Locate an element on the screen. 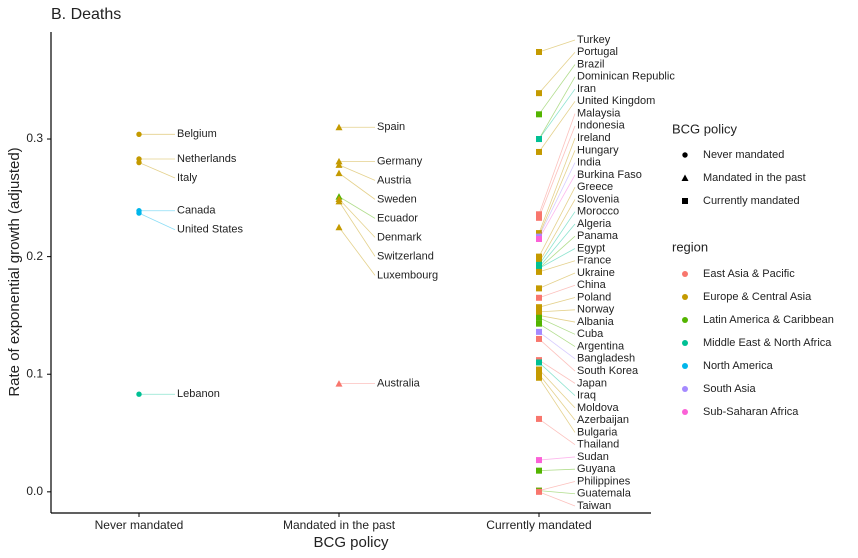  point-label: Philippines is located at coordinates (604, 481).